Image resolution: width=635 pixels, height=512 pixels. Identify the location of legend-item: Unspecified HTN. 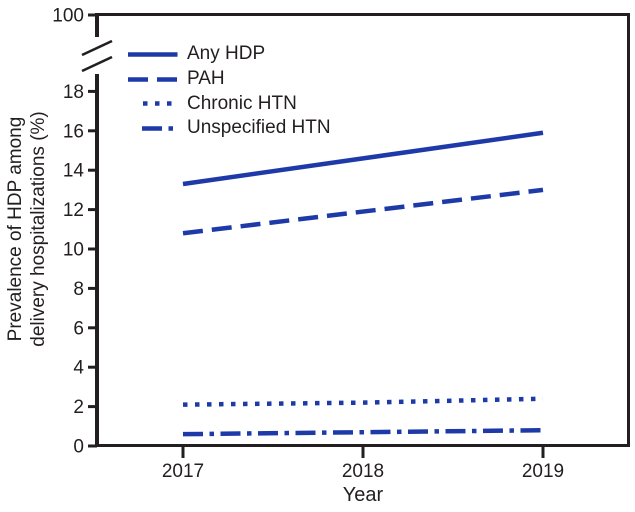
(229, 128).